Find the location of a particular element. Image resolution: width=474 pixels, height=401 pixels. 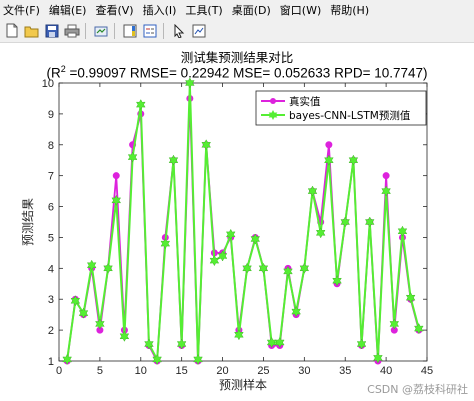

y-tick-label: 1 is located at coordinates (51, 362).